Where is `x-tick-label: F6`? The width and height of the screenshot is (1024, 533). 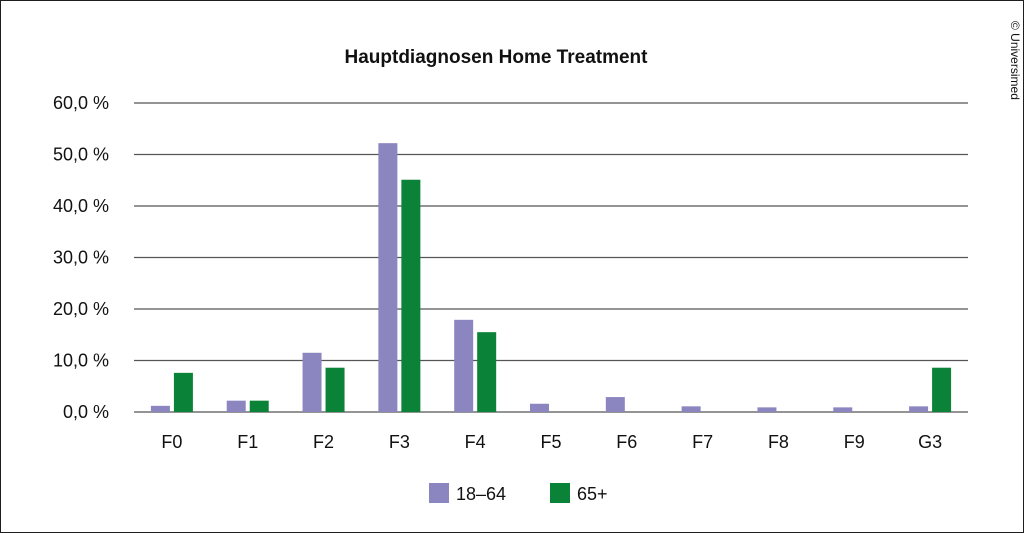 x-tick-label: F6 is located at coordinates (626, 442).